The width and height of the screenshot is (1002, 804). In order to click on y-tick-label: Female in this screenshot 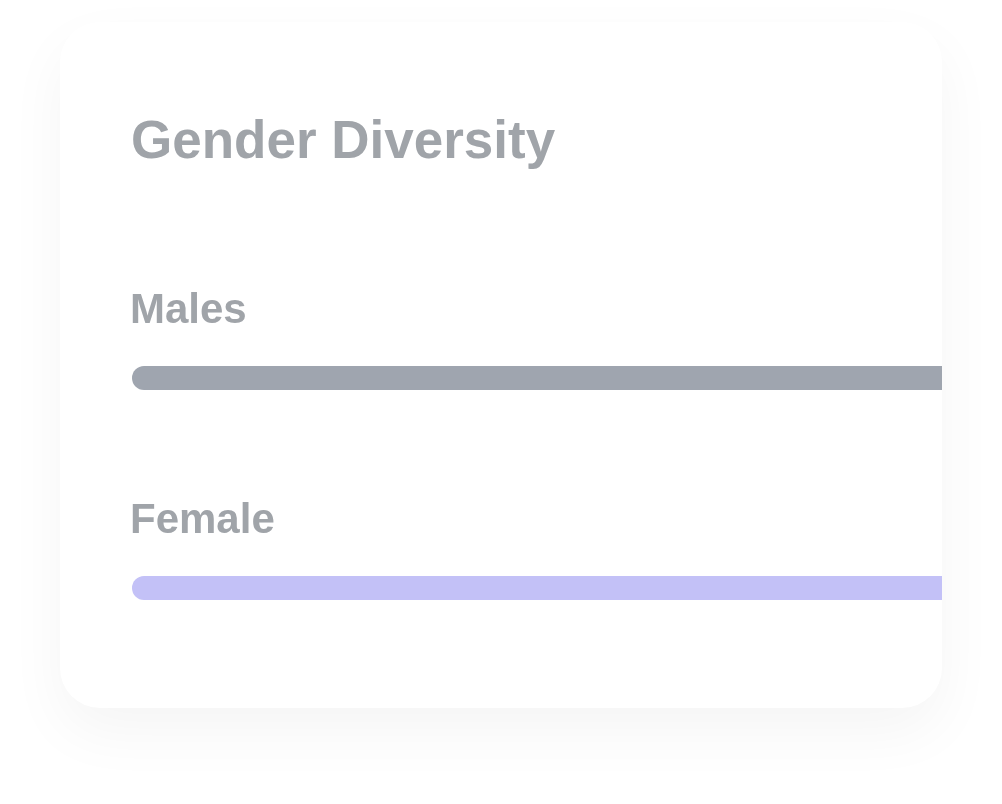, I will do `click(202, 518)`.